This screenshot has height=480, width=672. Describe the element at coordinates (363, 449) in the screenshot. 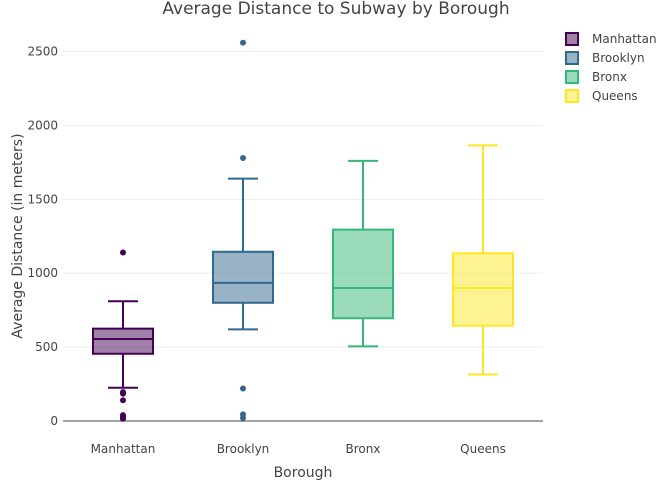

I see `x-tick-label: Bronx` at that location.